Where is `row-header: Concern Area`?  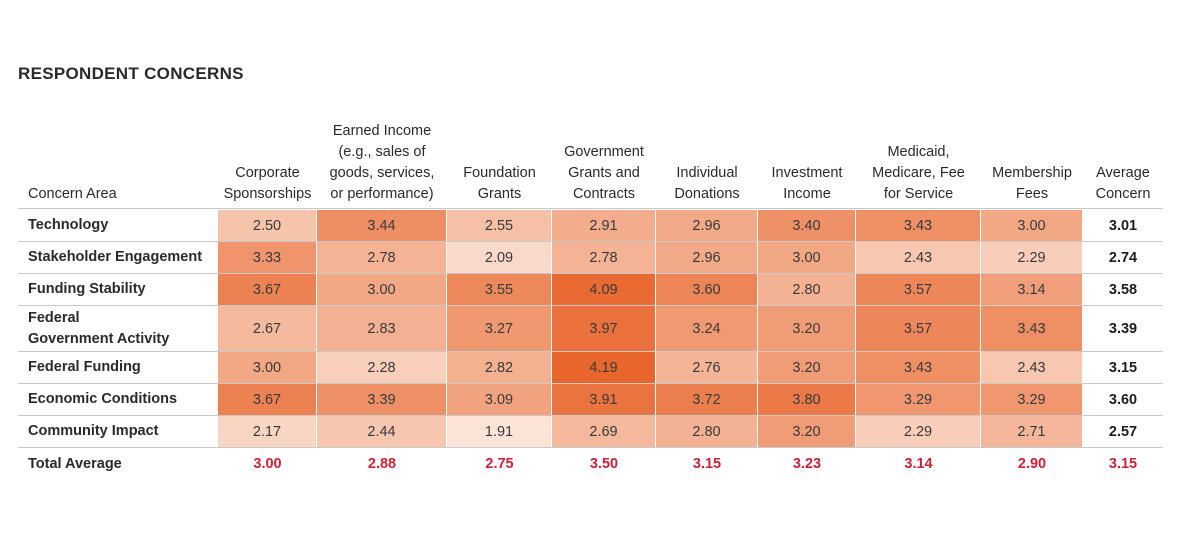
row-header: Concern Area is located at coordinates (72, 194).